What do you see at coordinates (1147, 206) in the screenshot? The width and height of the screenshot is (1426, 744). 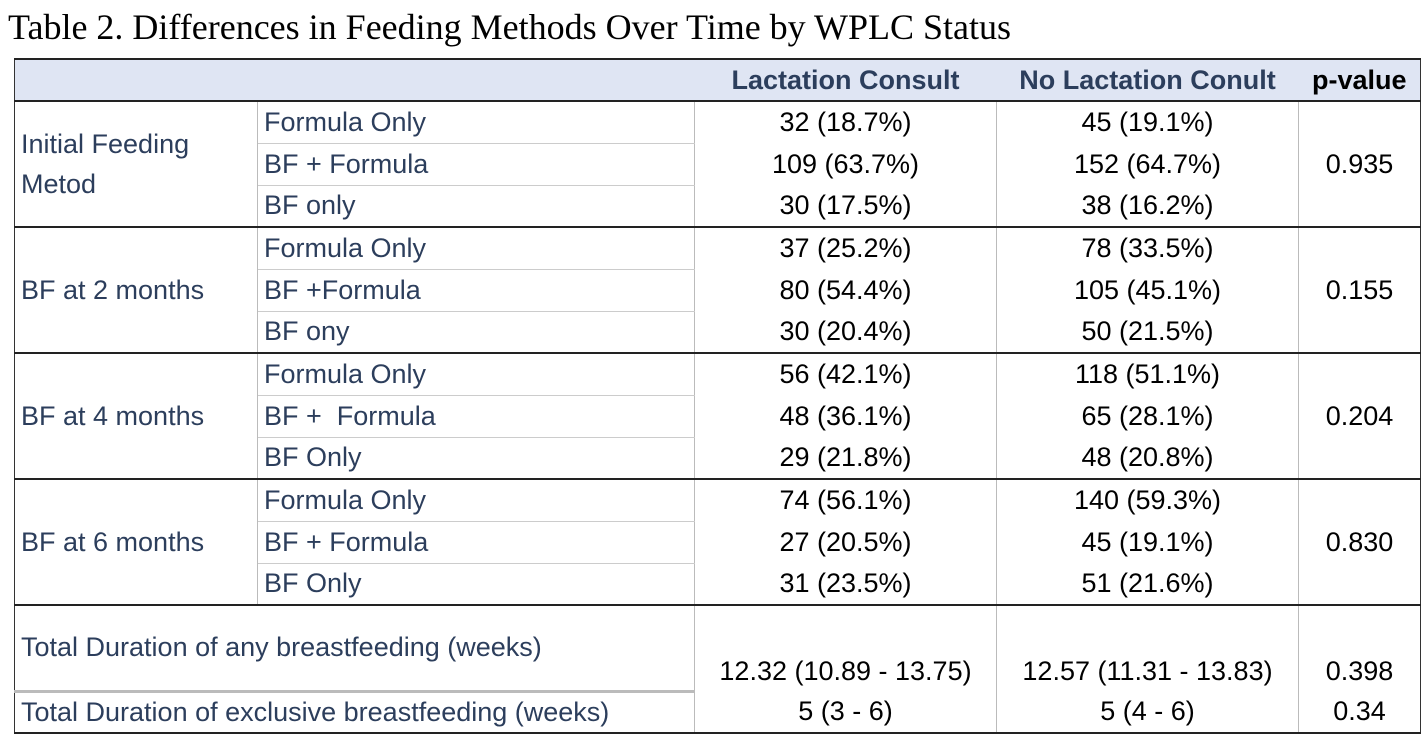 I see `no-lactation-consult-value: 38 (16.2%)` at bounding box center [1147, 206].